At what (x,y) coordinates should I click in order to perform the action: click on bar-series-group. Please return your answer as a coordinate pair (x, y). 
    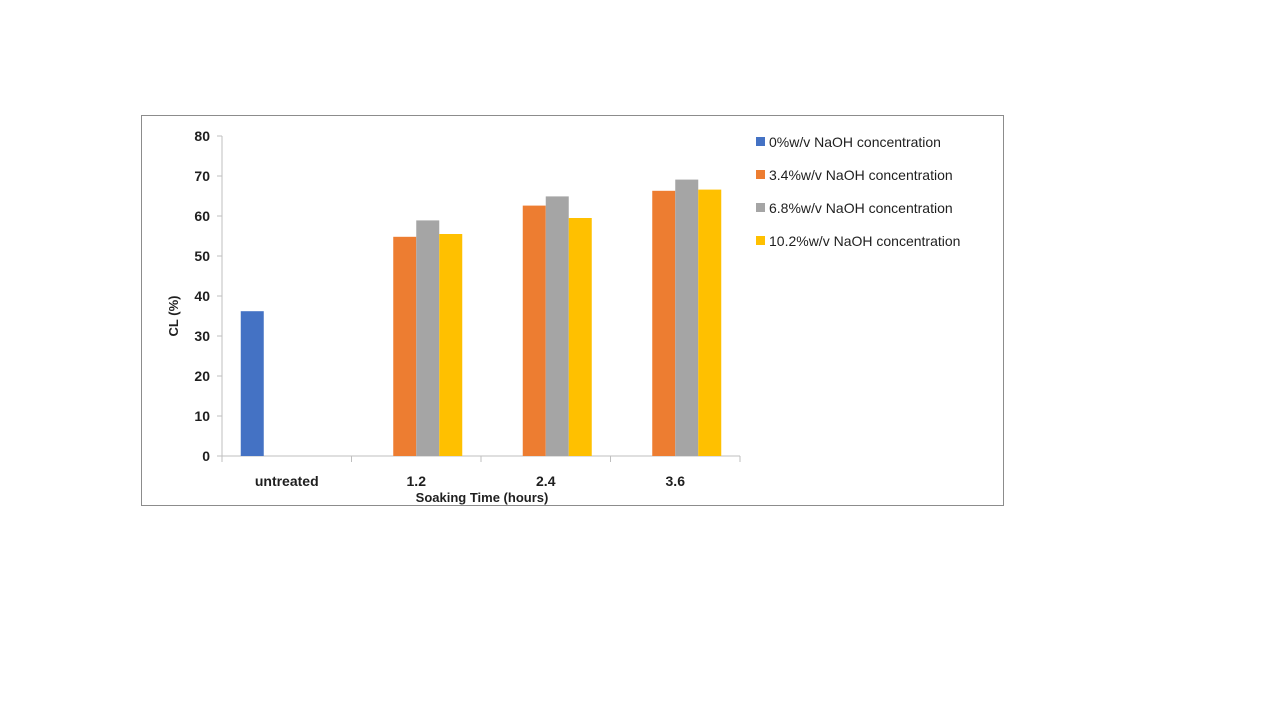
    Looking at the image, I should click on (481, 318).